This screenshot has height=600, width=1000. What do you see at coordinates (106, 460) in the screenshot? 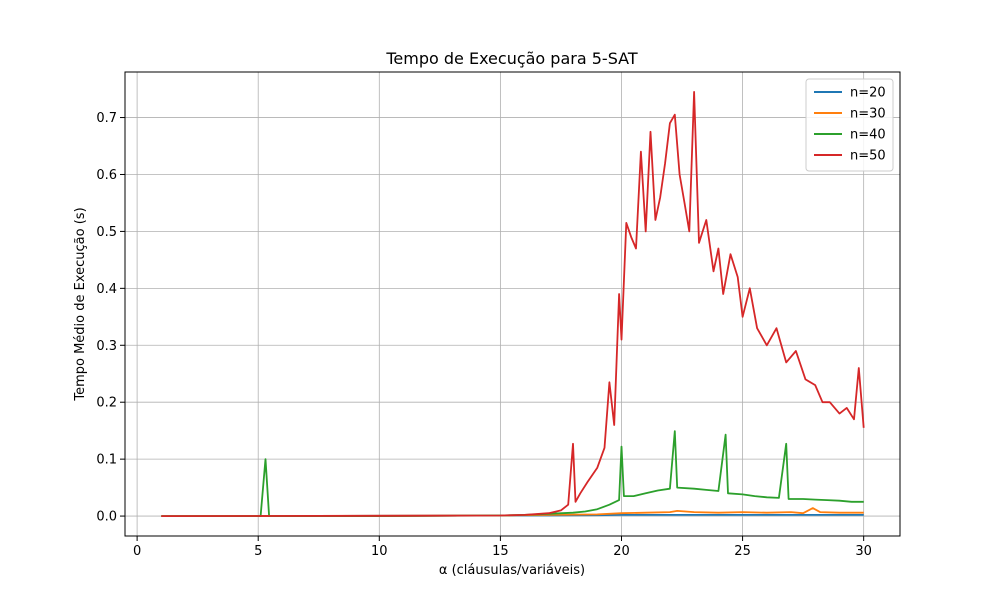
I see `y-tick-label: 0.1` at bounding box center [106, 460].